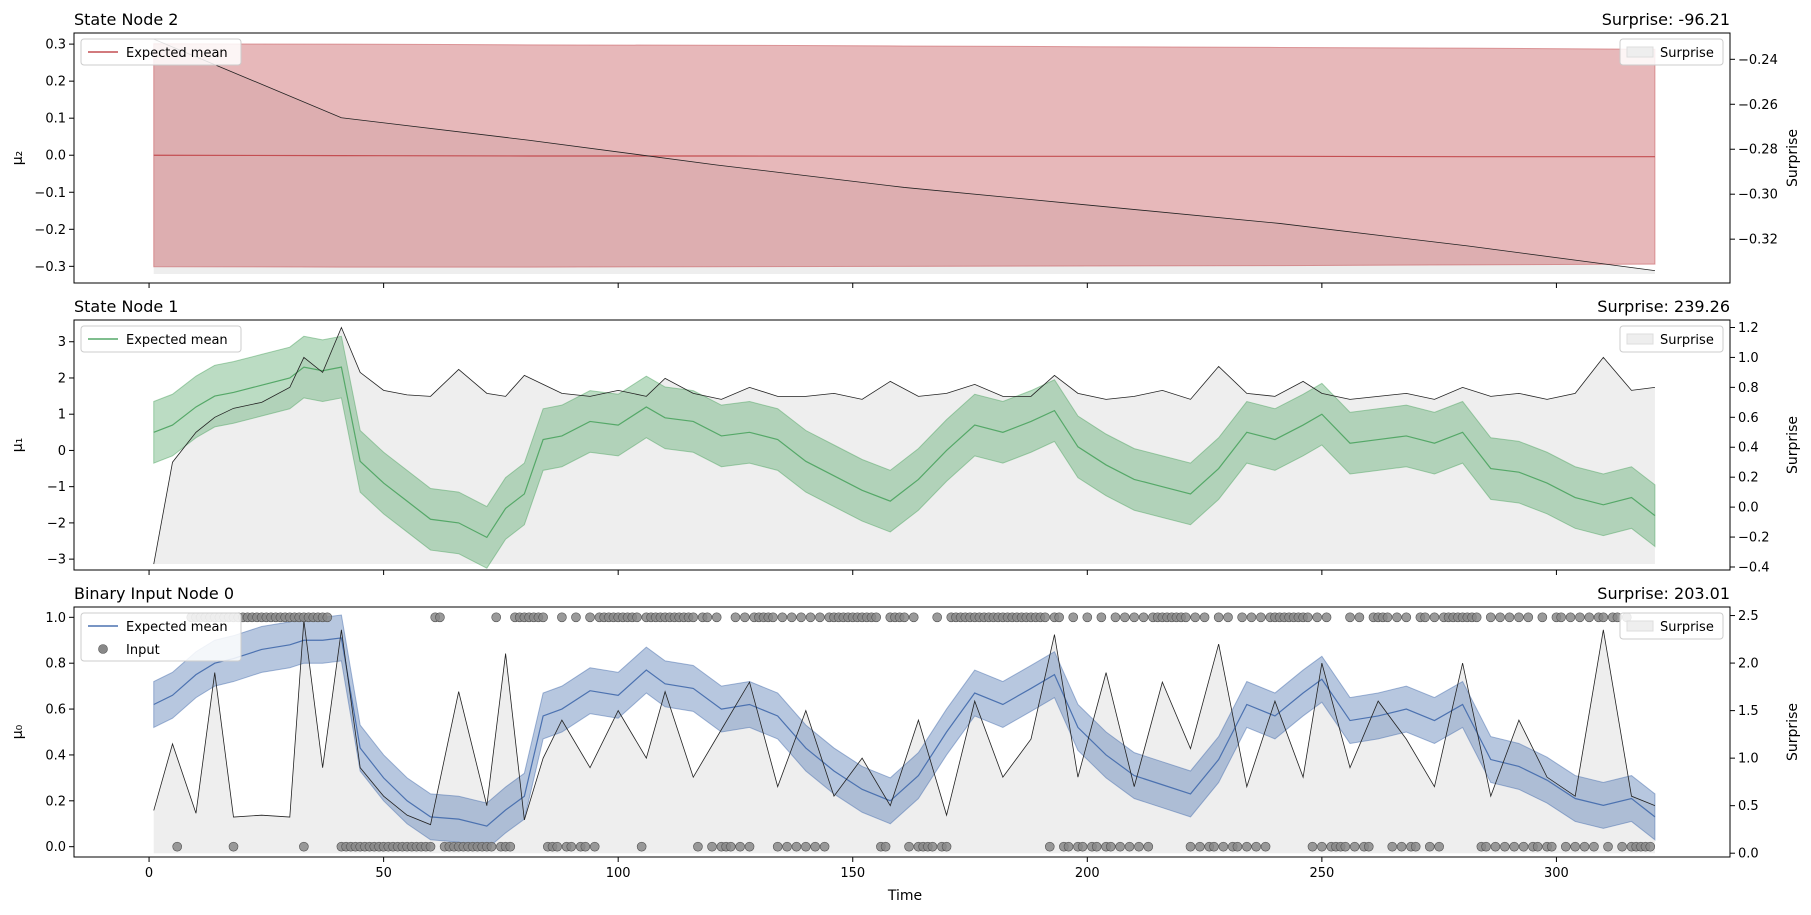  Describe the element at coordinates (55, 847) in the screenshot. I see `y-tick-label: 0.0` at that location.